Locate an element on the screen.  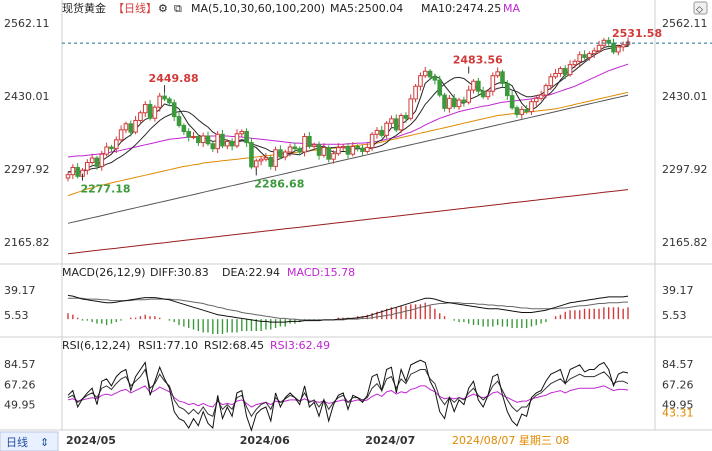
annotation-high: 2531.58 is located at coordinates (637, 33).